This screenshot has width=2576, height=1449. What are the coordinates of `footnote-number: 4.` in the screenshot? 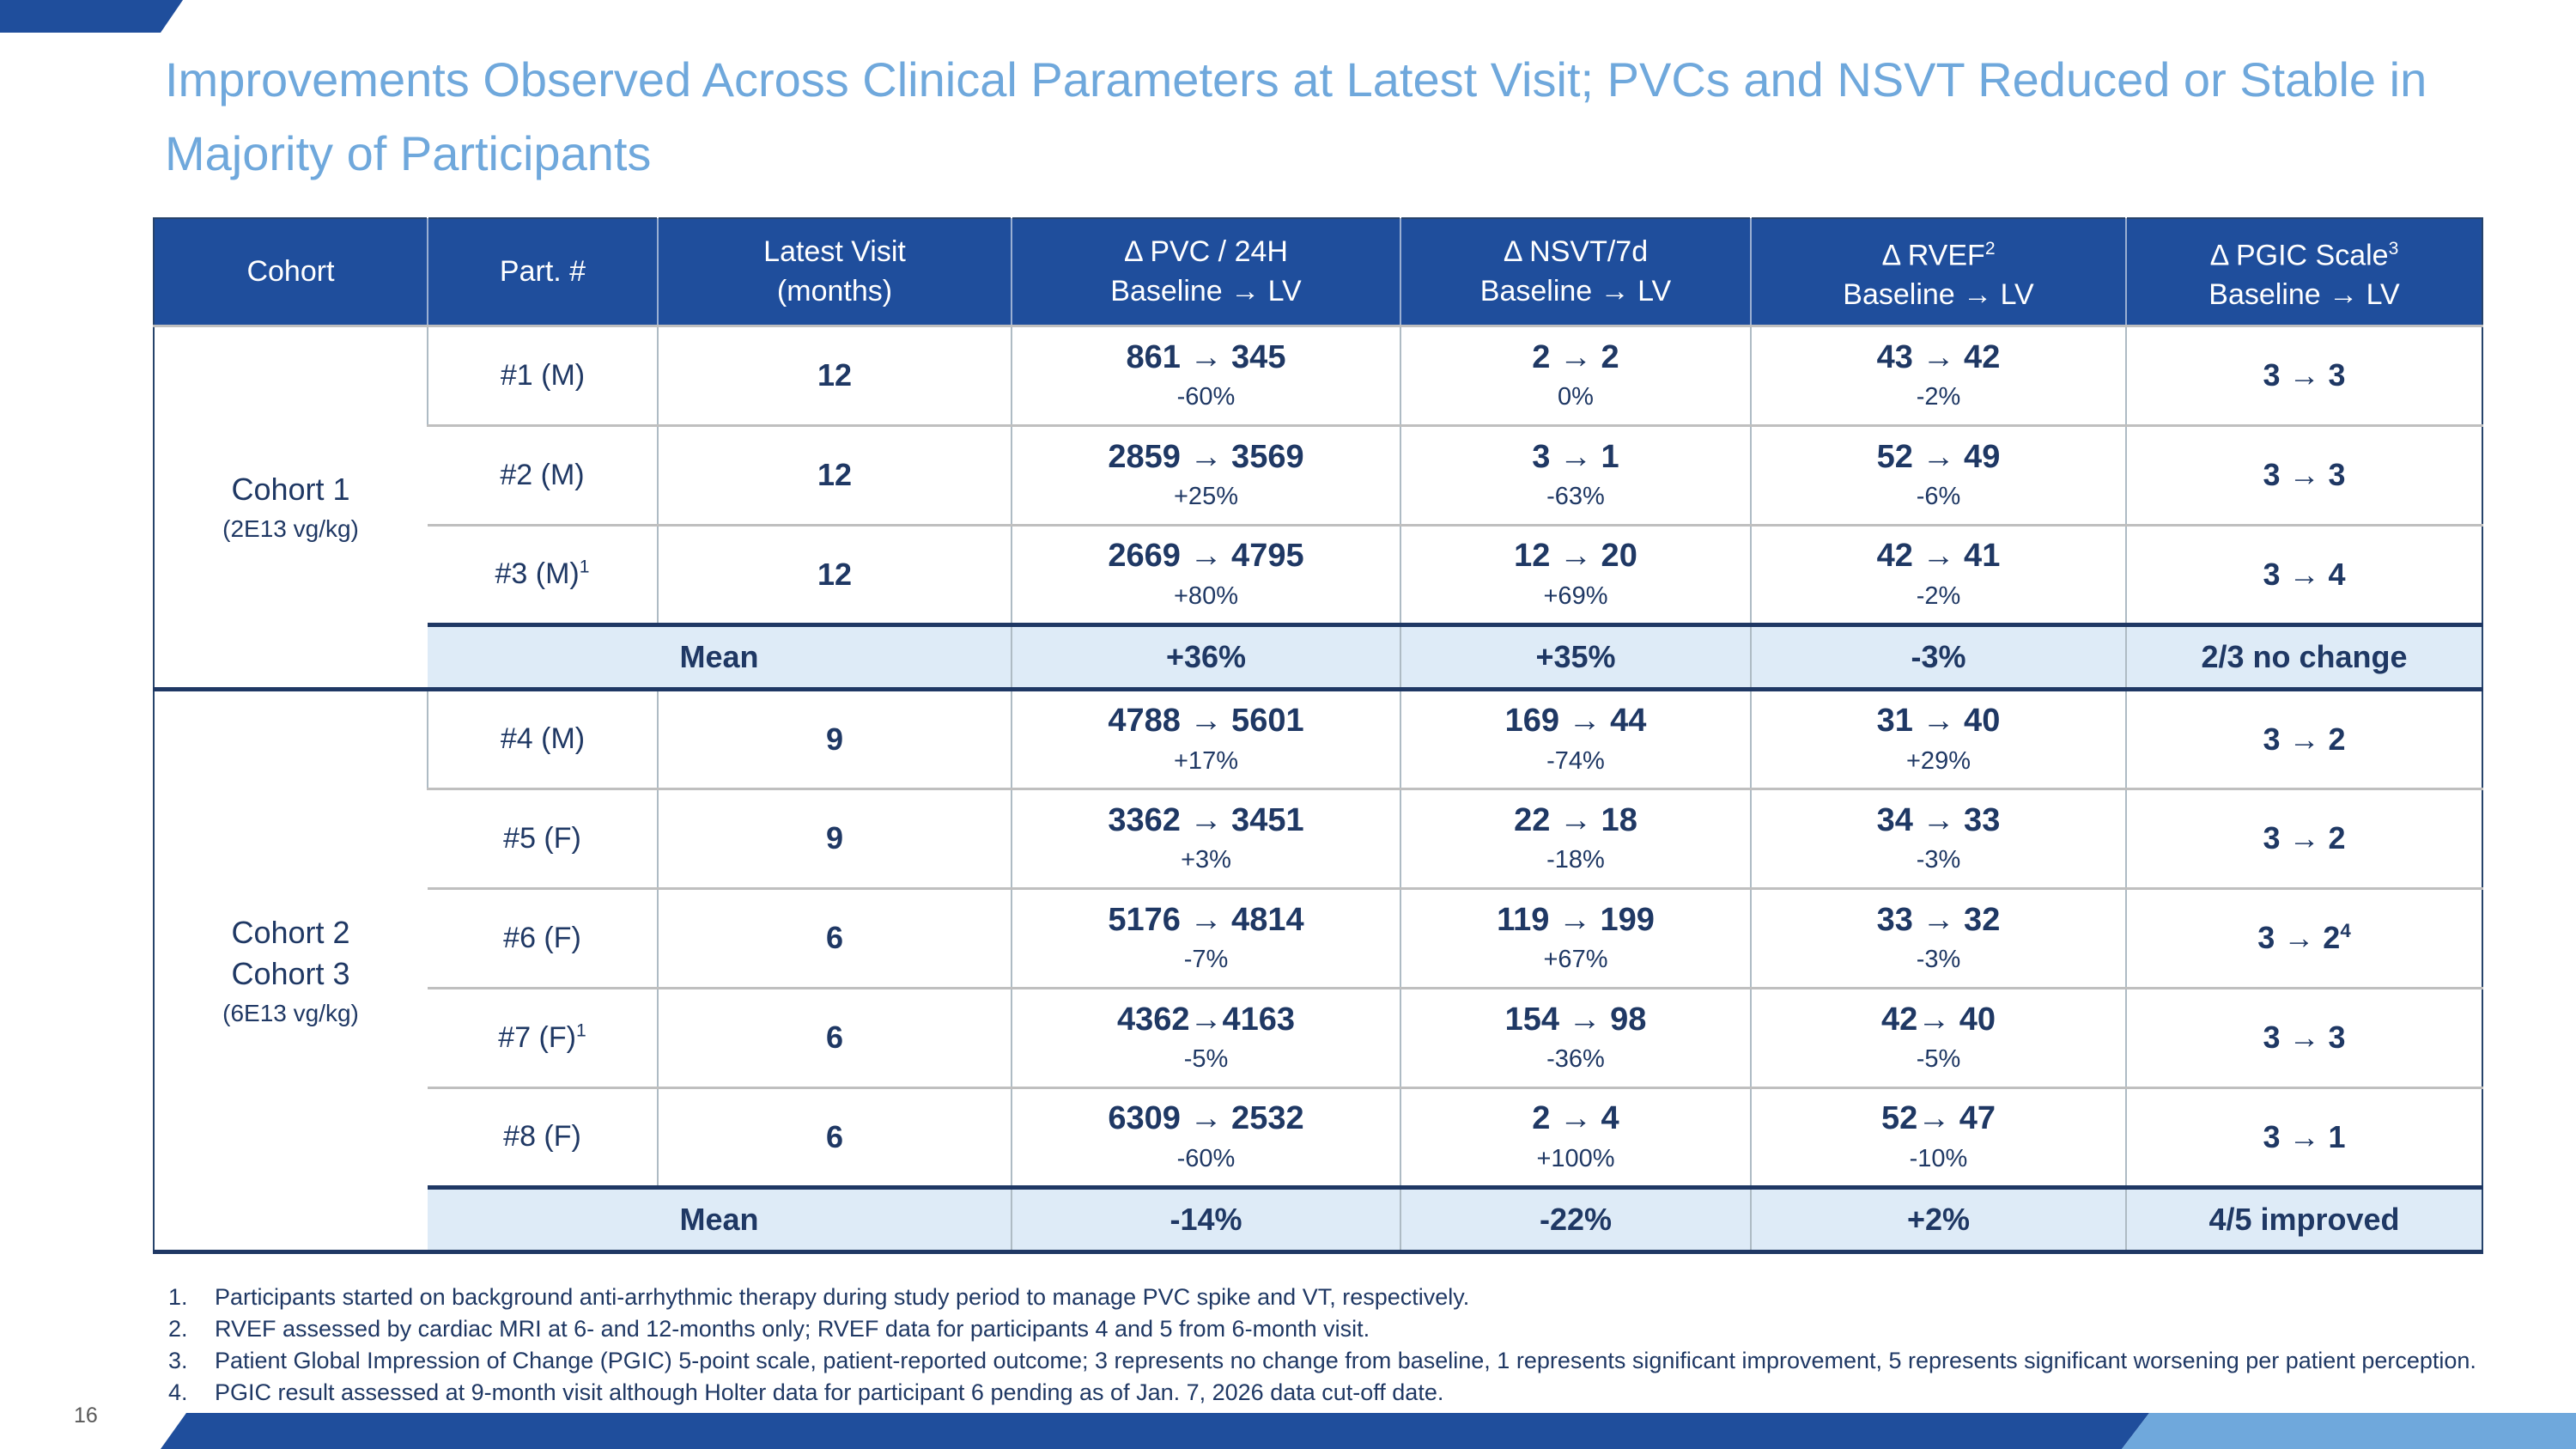 It's located at (178, 1392).